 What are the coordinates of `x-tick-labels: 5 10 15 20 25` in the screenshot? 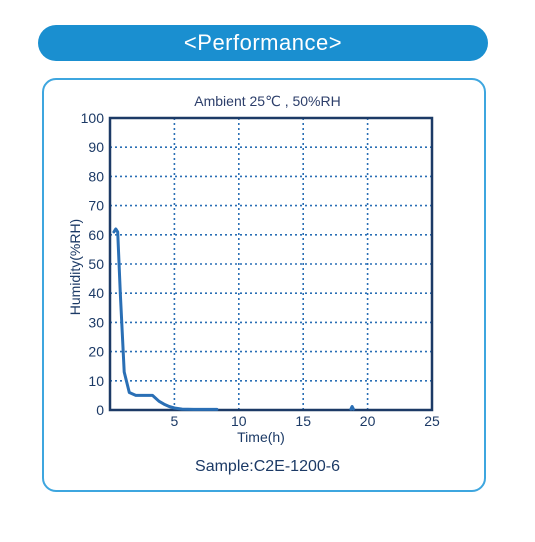 It's located at (305, 421).